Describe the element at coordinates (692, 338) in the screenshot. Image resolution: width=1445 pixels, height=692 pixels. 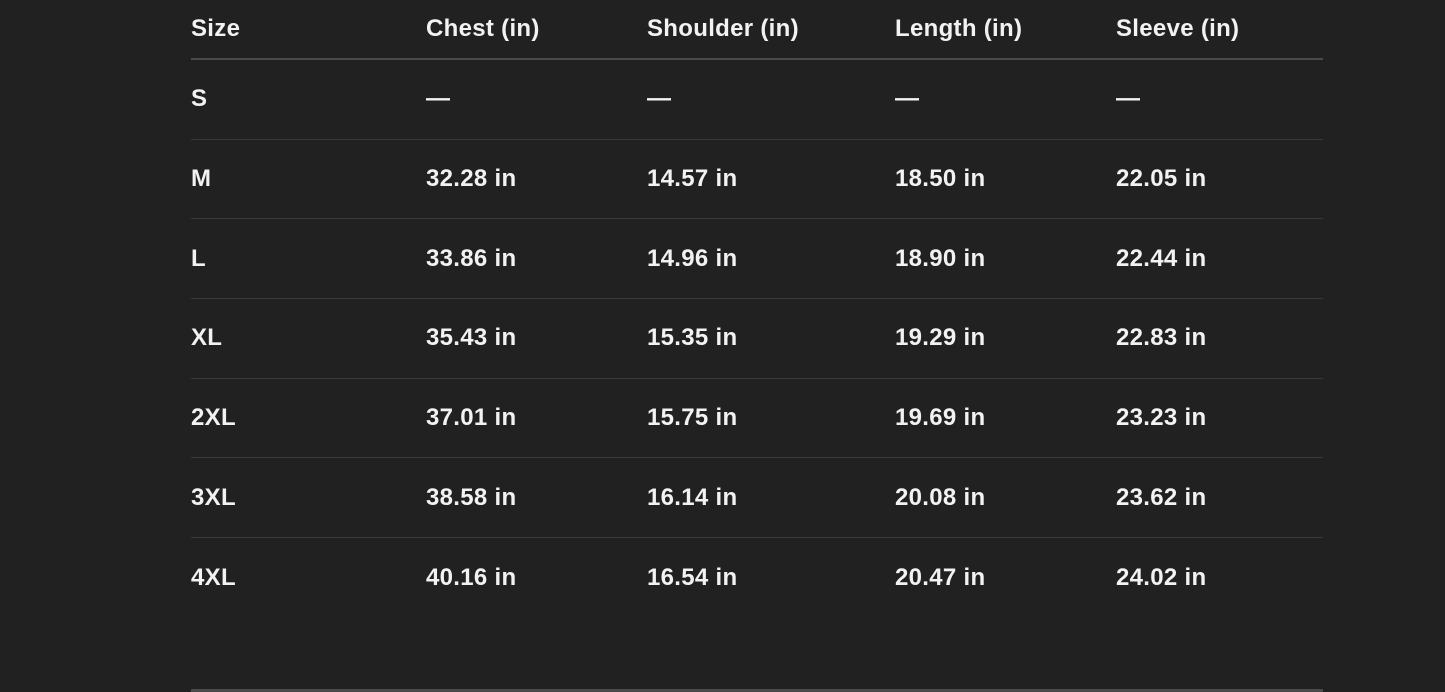
I see `cell-shoulder: 15.35 in` at that location.